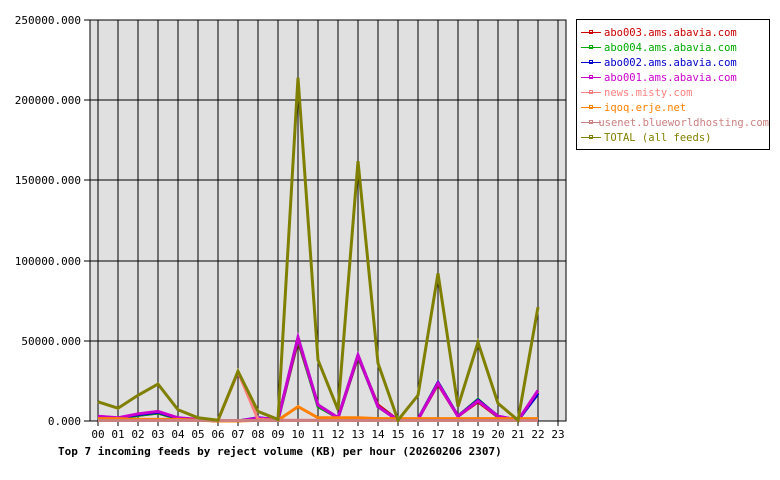 Image resolution: width=780 pixels, height=480 pixels. I want to click on x-tick-label: 06, so click(217, 434).